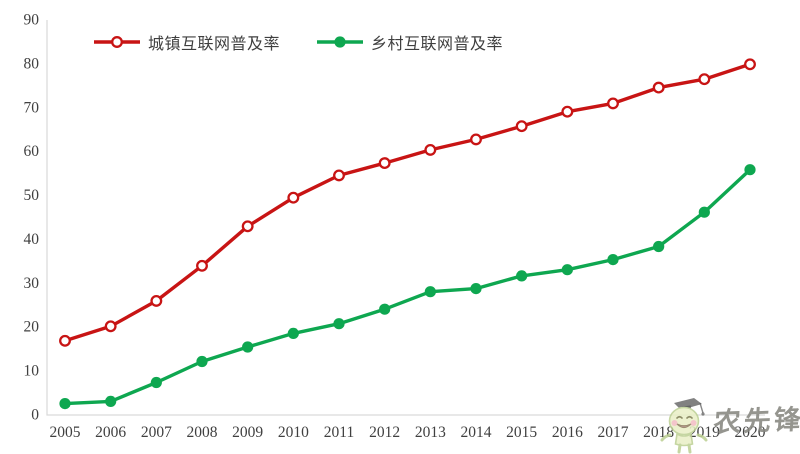 This screenshot has height=454, width=800. I want to click on legend-label-urban: 城镇互联网普及率, so click(214, 44).